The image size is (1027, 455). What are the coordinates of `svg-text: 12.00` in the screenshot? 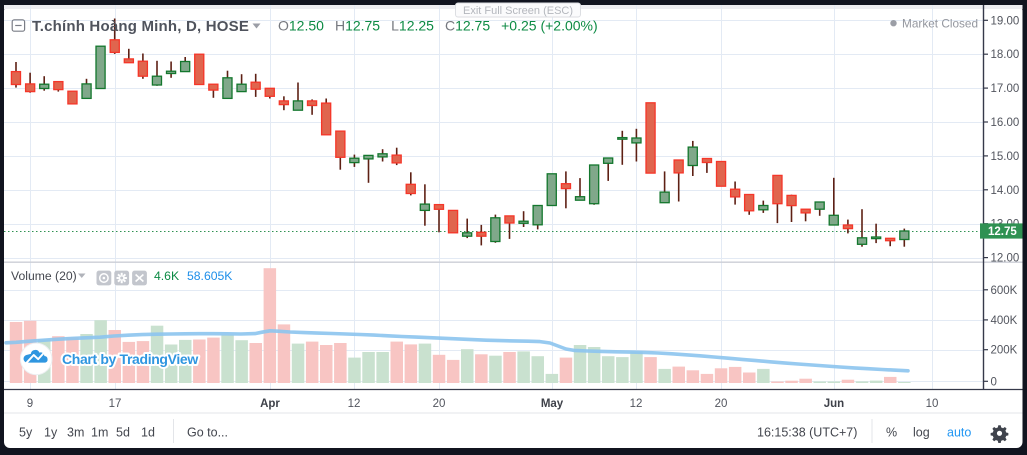 It's located at (1005, 259).